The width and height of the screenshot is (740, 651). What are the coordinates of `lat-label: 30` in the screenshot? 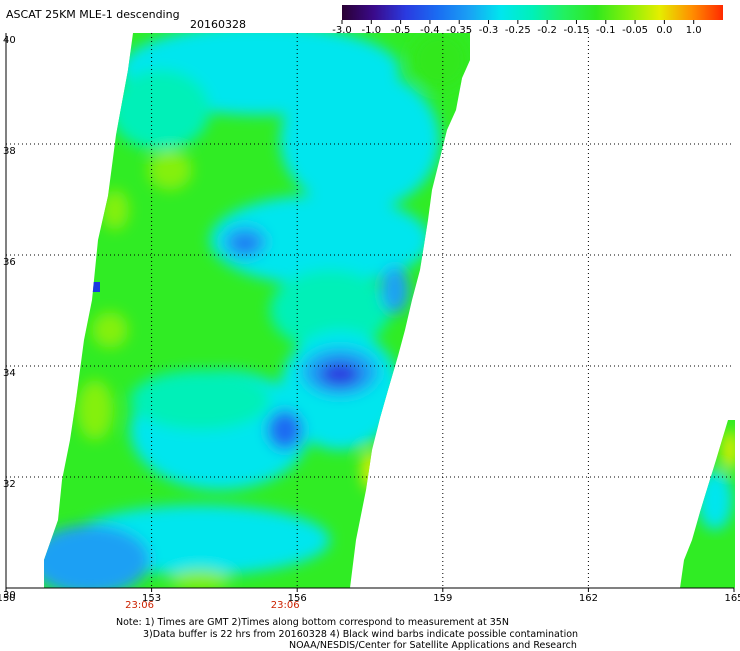 It's located at (9, 595).